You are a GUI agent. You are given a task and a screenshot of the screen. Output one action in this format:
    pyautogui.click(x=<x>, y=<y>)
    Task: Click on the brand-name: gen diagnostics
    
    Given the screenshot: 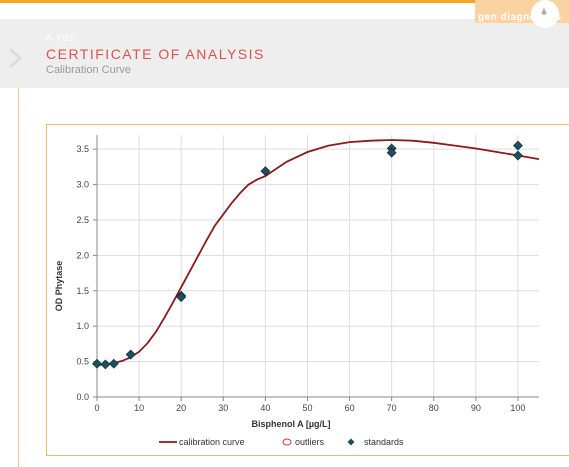 What is the action you would take?
    pyautogui.click(x=520, y=17)
    